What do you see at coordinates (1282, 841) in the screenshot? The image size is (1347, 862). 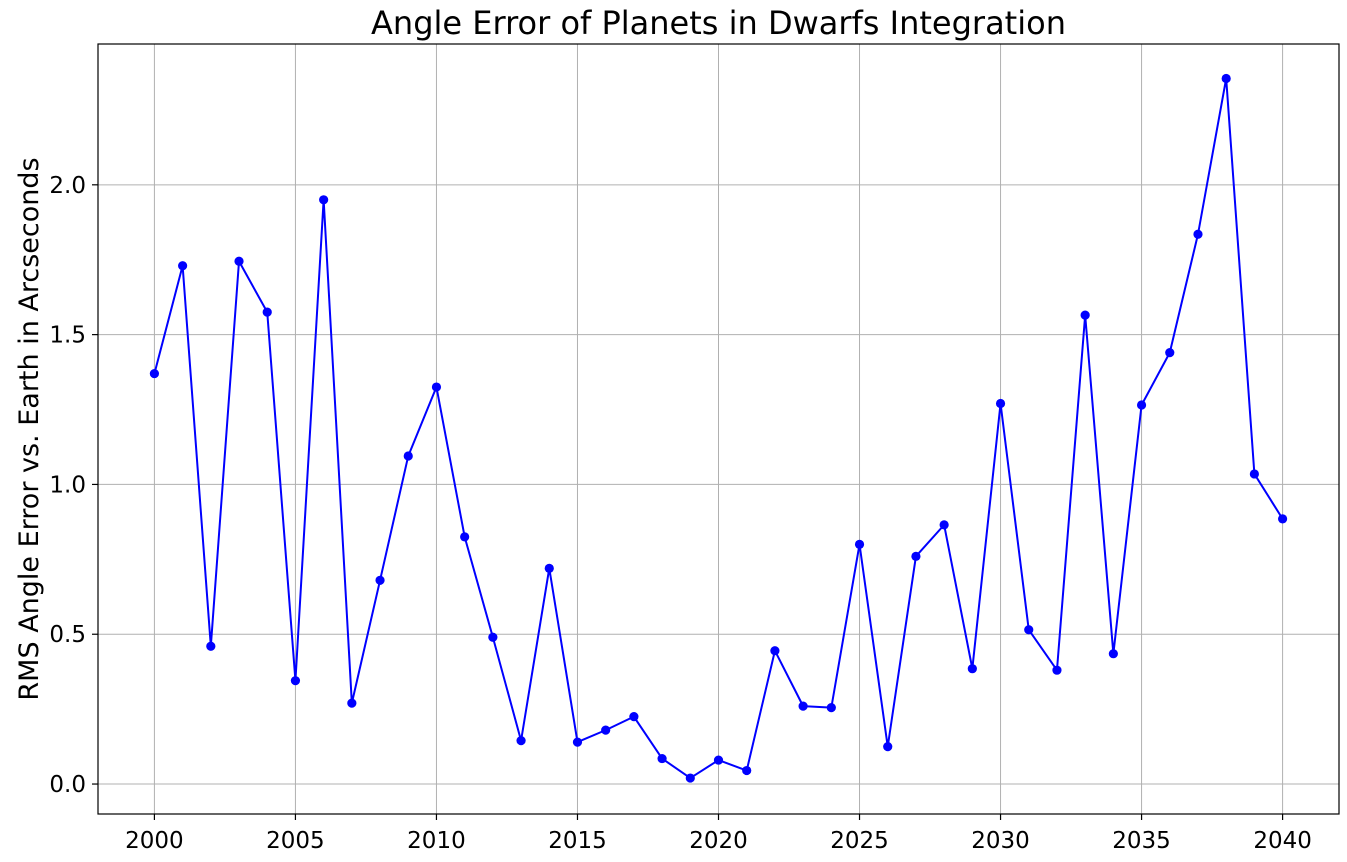 I see `x-tick-label: 2040` at bounding box center [1282, 841].